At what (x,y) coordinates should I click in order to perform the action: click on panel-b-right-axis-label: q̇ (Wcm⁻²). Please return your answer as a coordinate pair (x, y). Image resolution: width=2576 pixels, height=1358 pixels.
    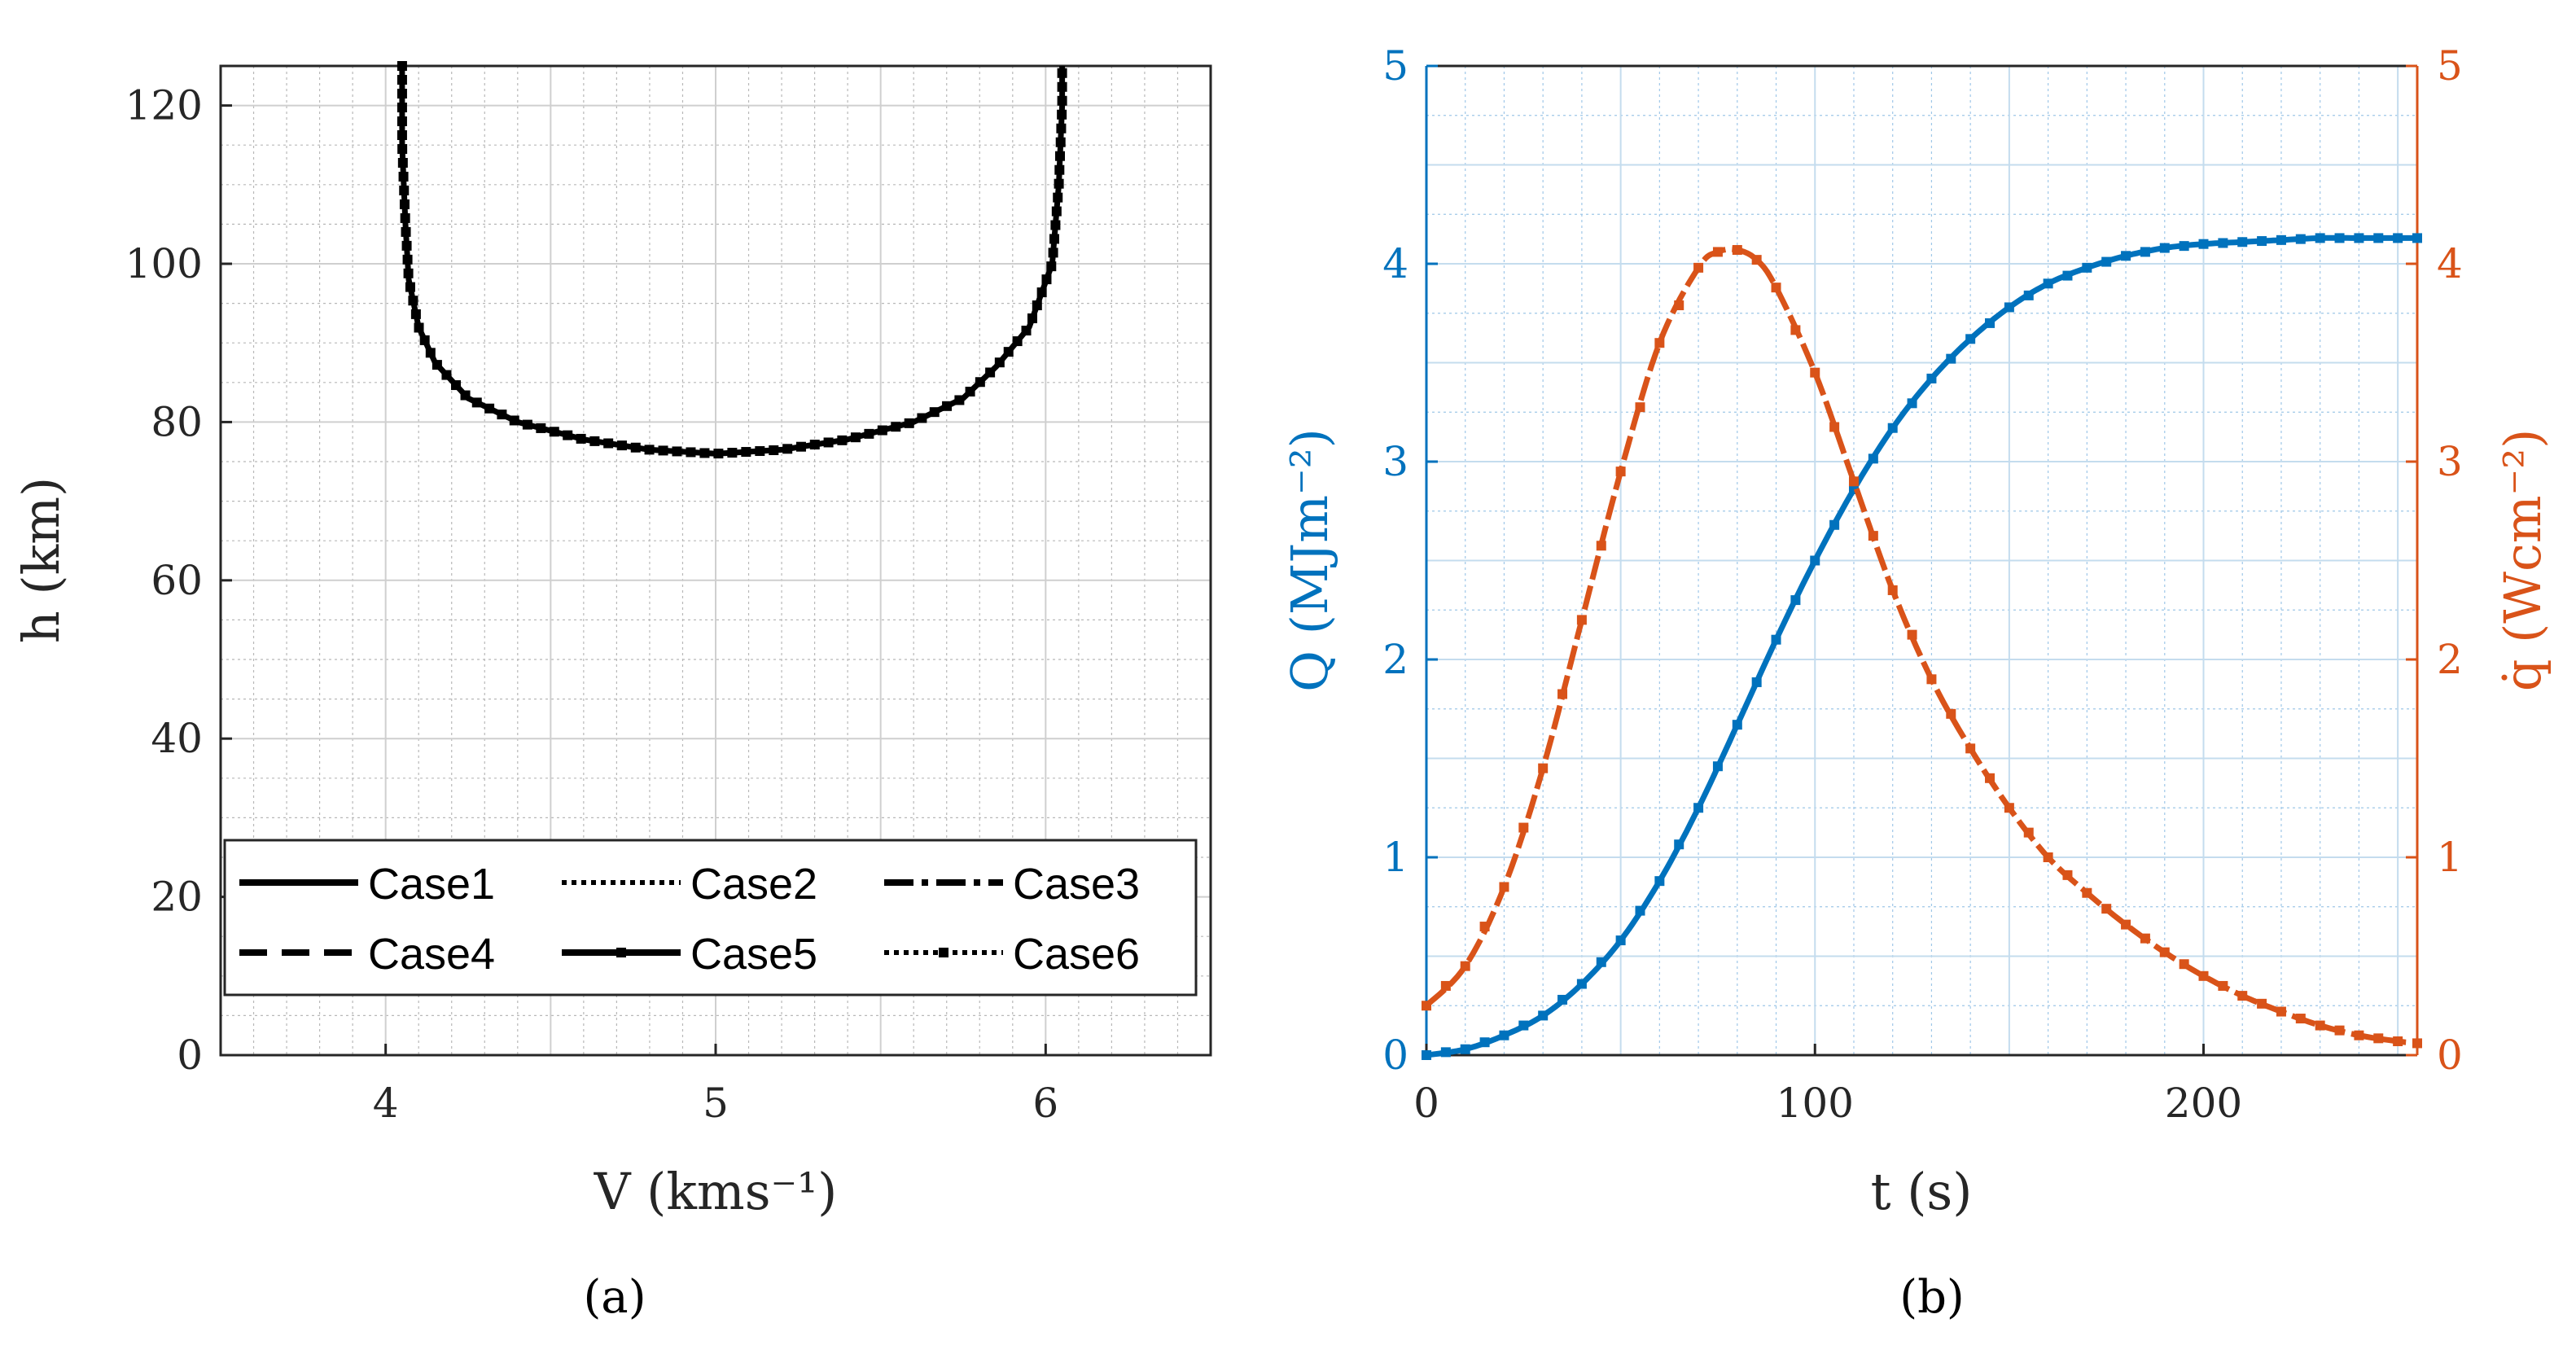
    Looking at the image, I should click on (2522, 560).